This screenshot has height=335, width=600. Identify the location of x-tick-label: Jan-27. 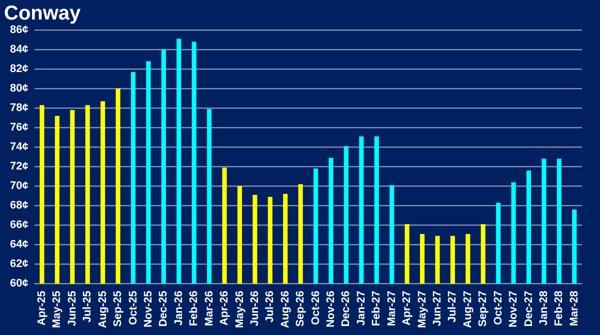
(361, 308).